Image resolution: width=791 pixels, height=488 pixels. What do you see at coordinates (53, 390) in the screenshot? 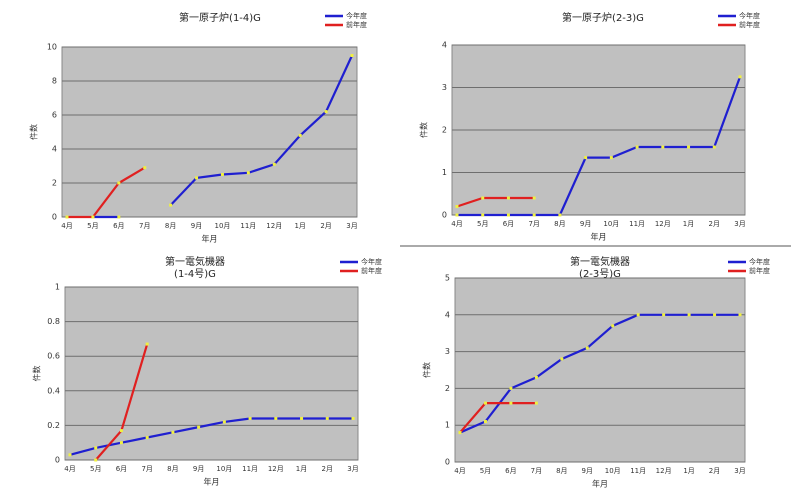
I see `y-tick-label: 0.4` at bounding box center [53, 390].